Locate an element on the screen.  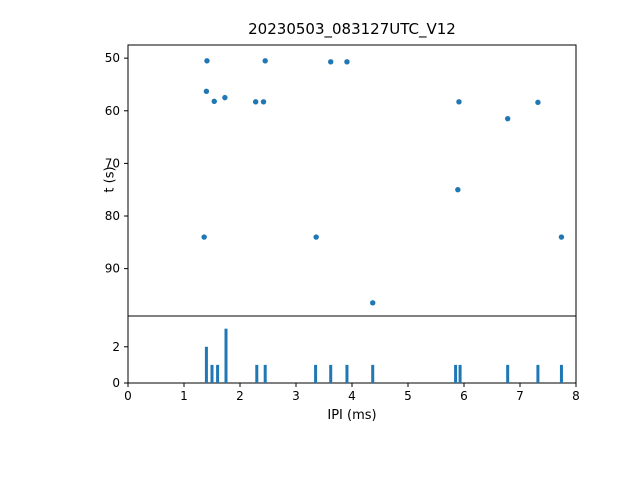
x-tick-label: 2 is located at coordinates (240, 396).